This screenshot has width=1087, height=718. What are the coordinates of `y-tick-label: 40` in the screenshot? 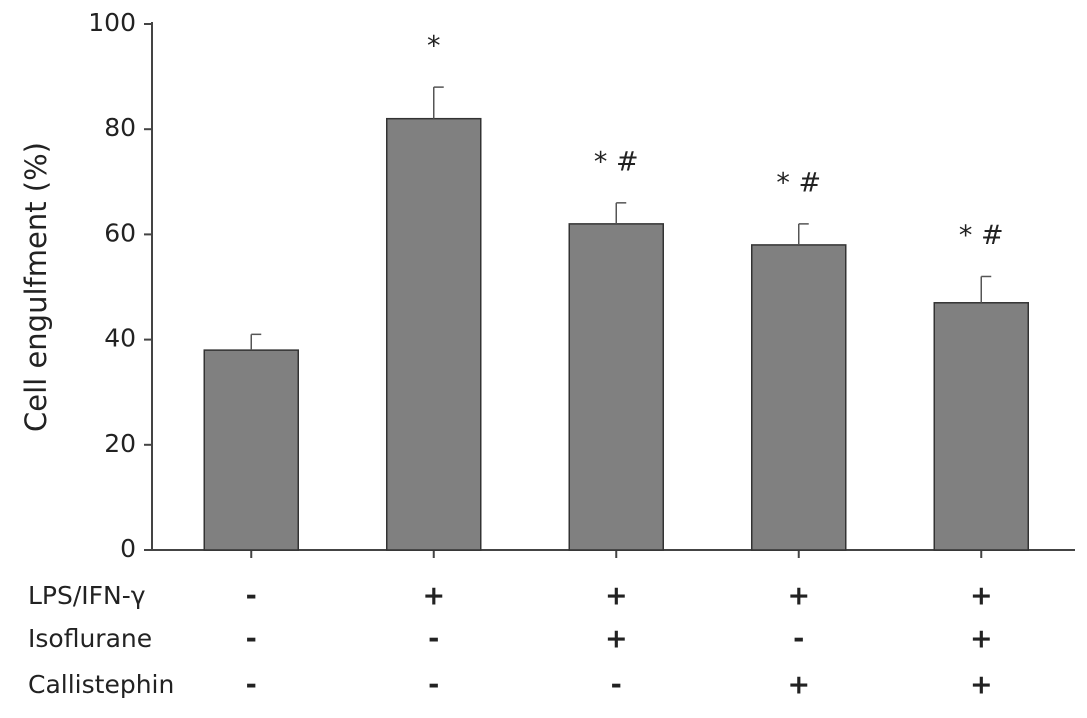 It's located at (120, 338).